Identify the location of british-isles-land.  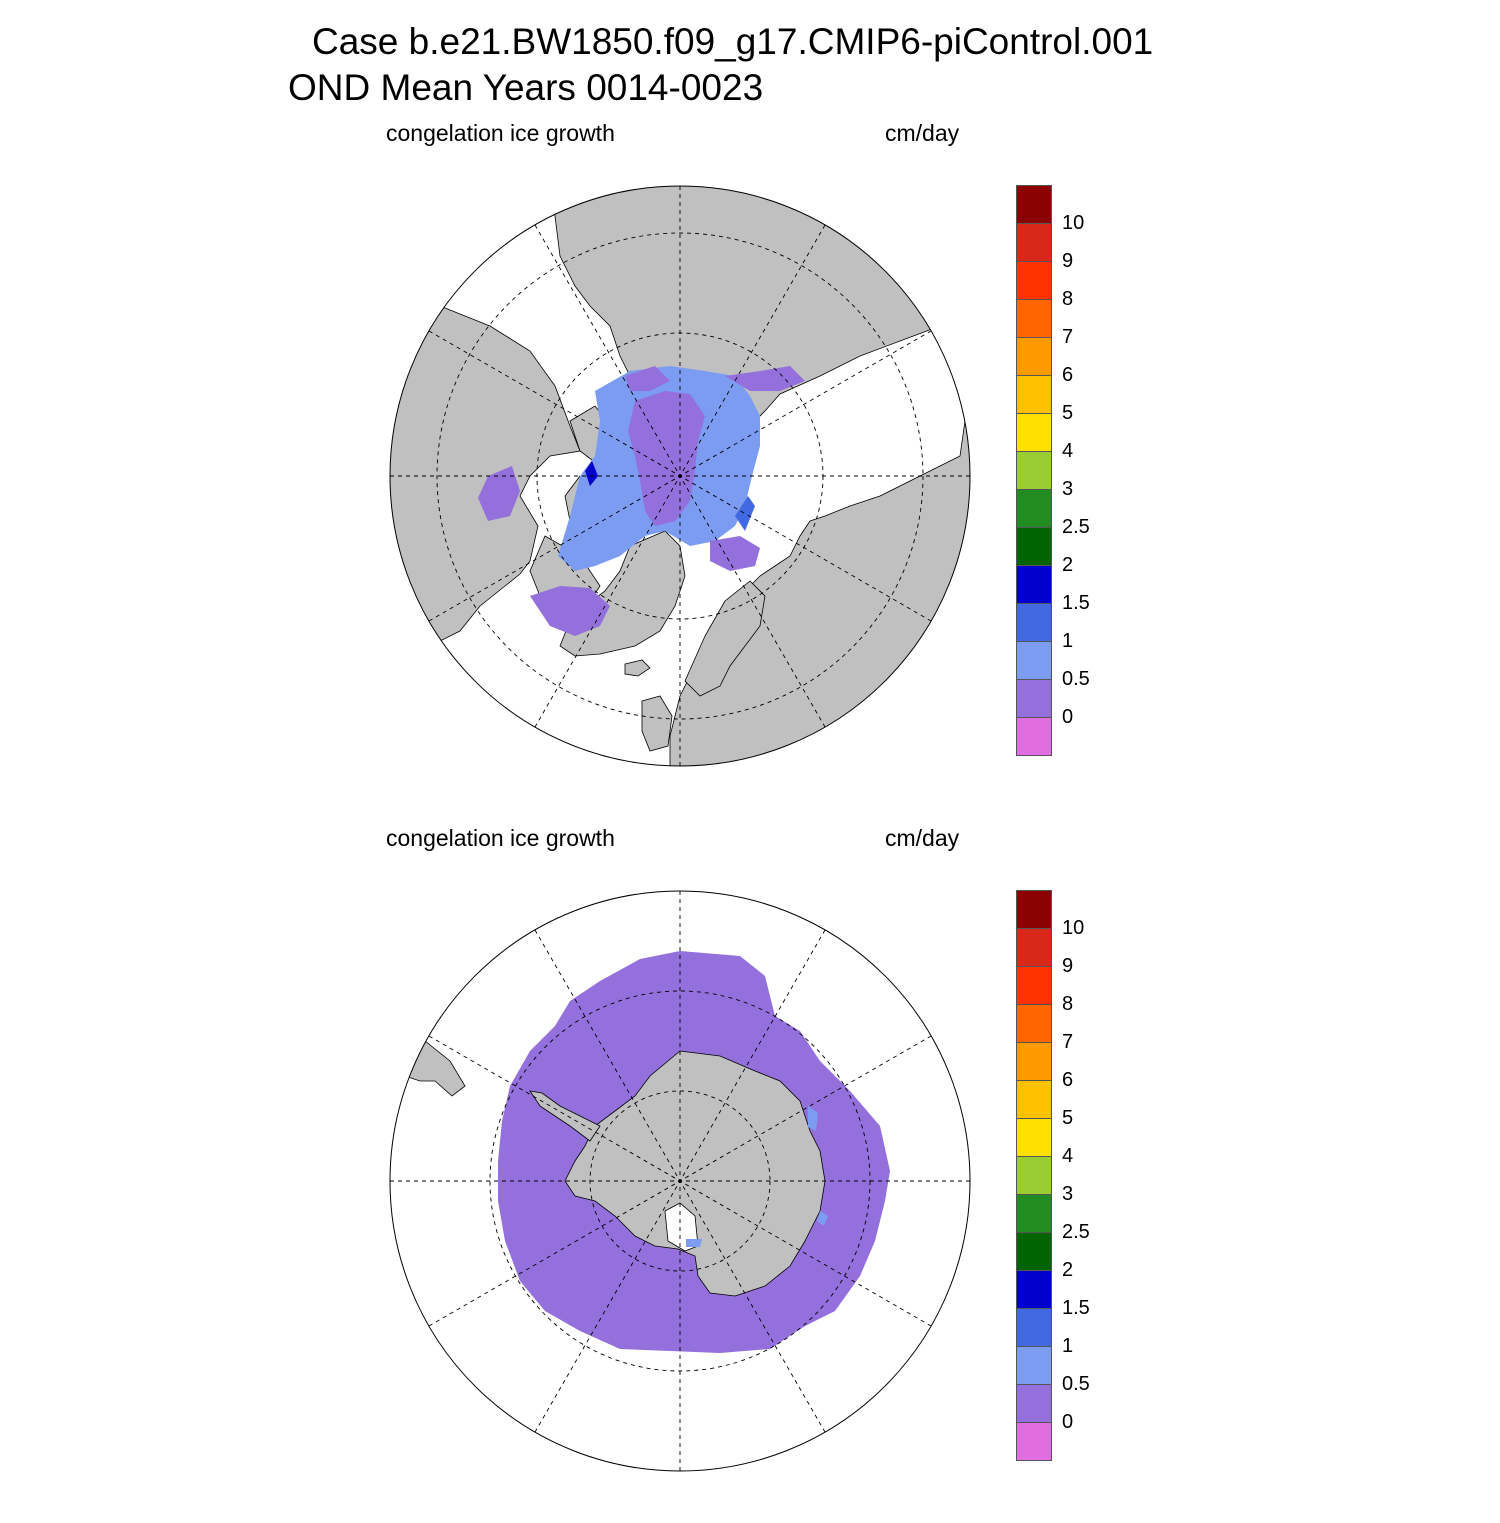
(657, 723).